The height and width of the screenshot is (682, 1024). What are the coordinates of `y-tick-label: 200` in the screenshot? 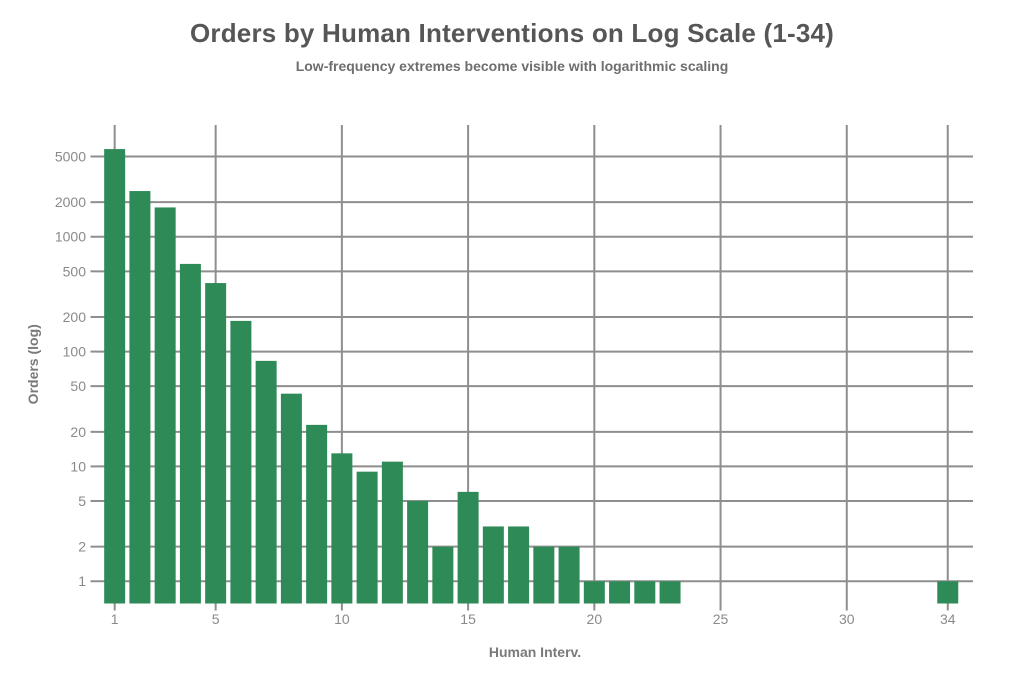 It's located at (75, 317).